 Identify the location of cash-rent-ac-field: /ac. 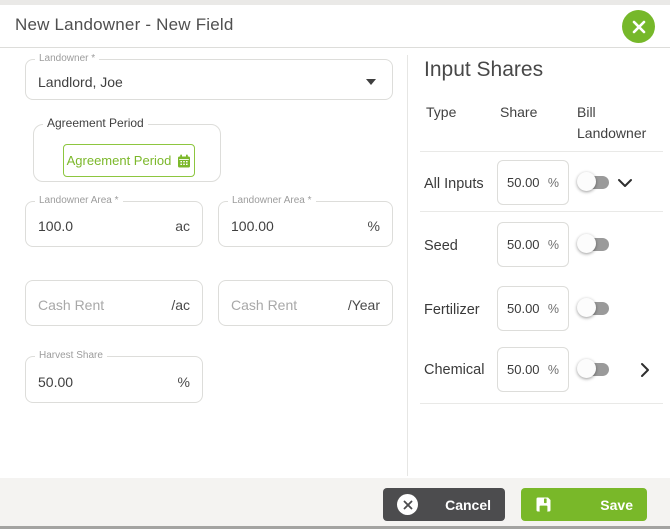
(114, 303).